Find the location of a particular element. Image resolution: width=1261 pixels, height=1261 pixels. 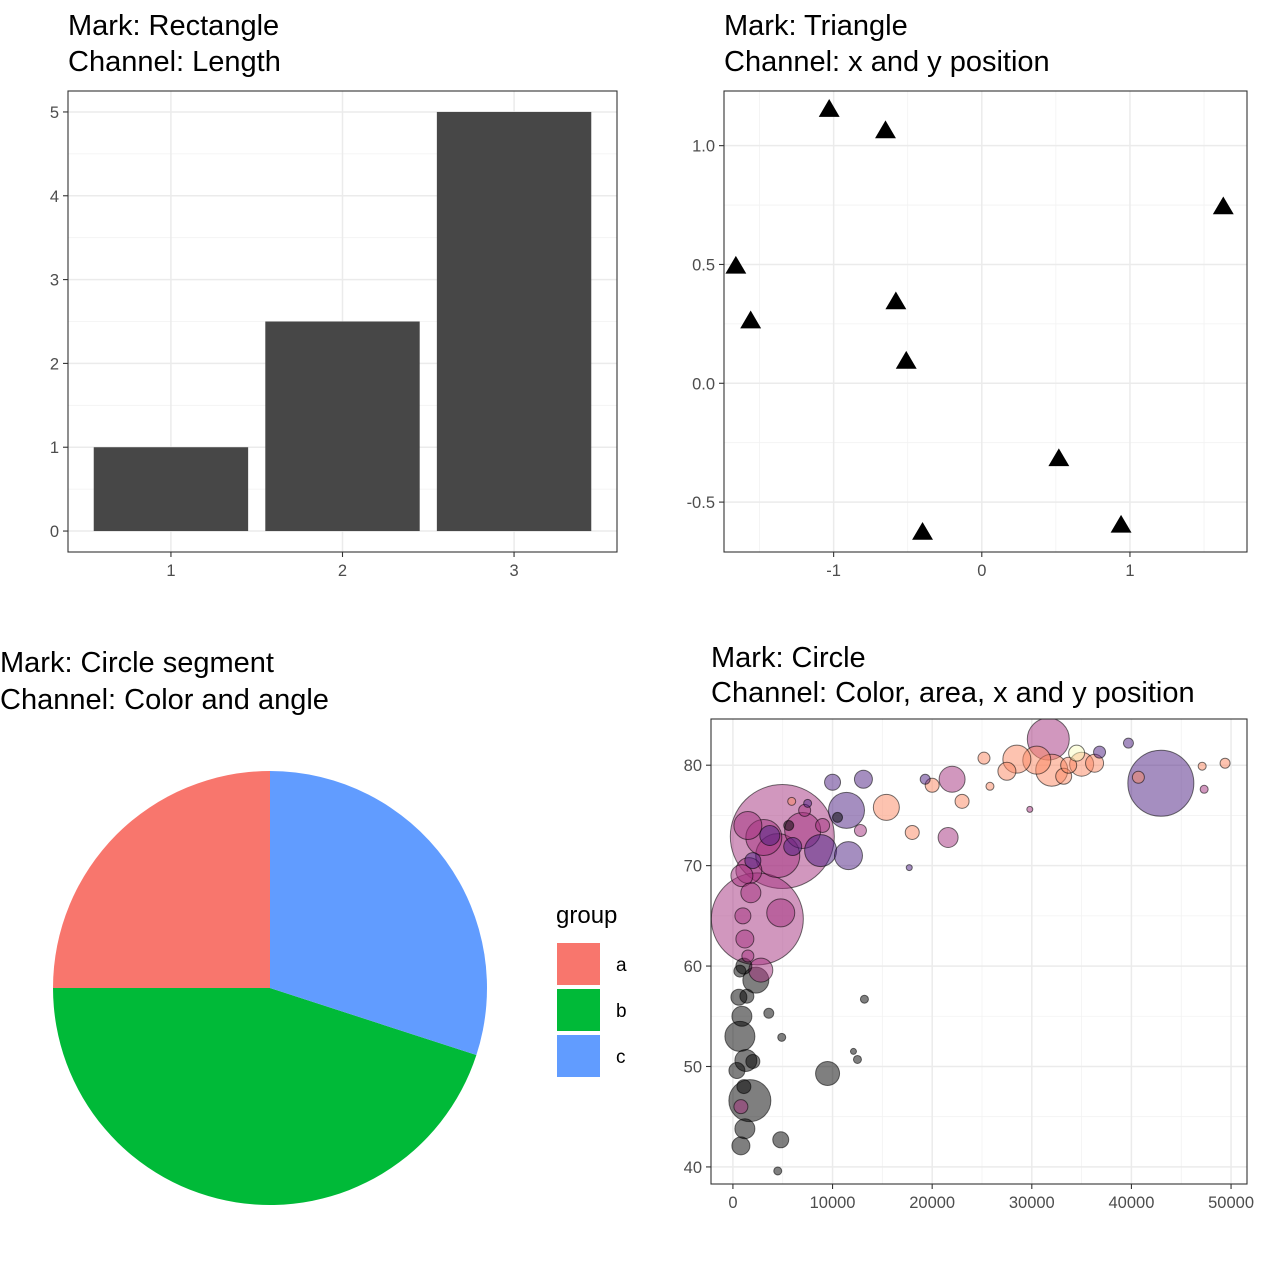

bar-chart-title-line2: Channel: Length is located at coordinates (174, 62).